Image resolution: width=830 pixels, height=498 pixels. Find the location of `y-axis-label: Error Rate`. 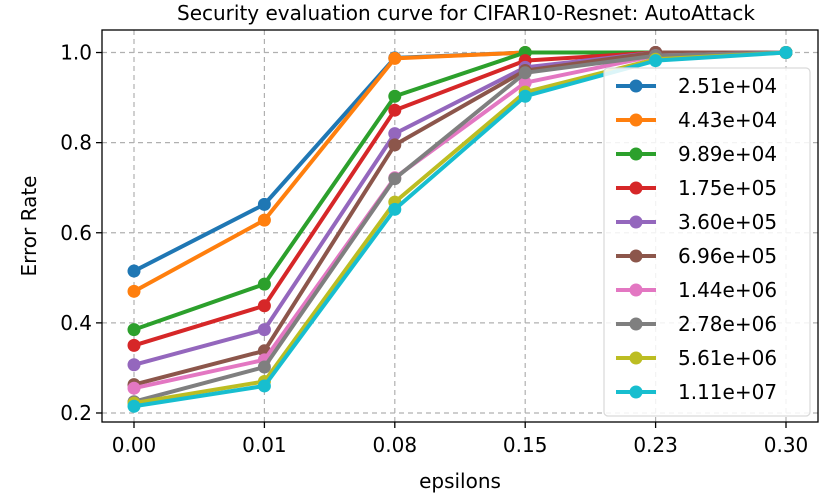

y-axis-label: Error Rate is located at coordinates (29, 226).